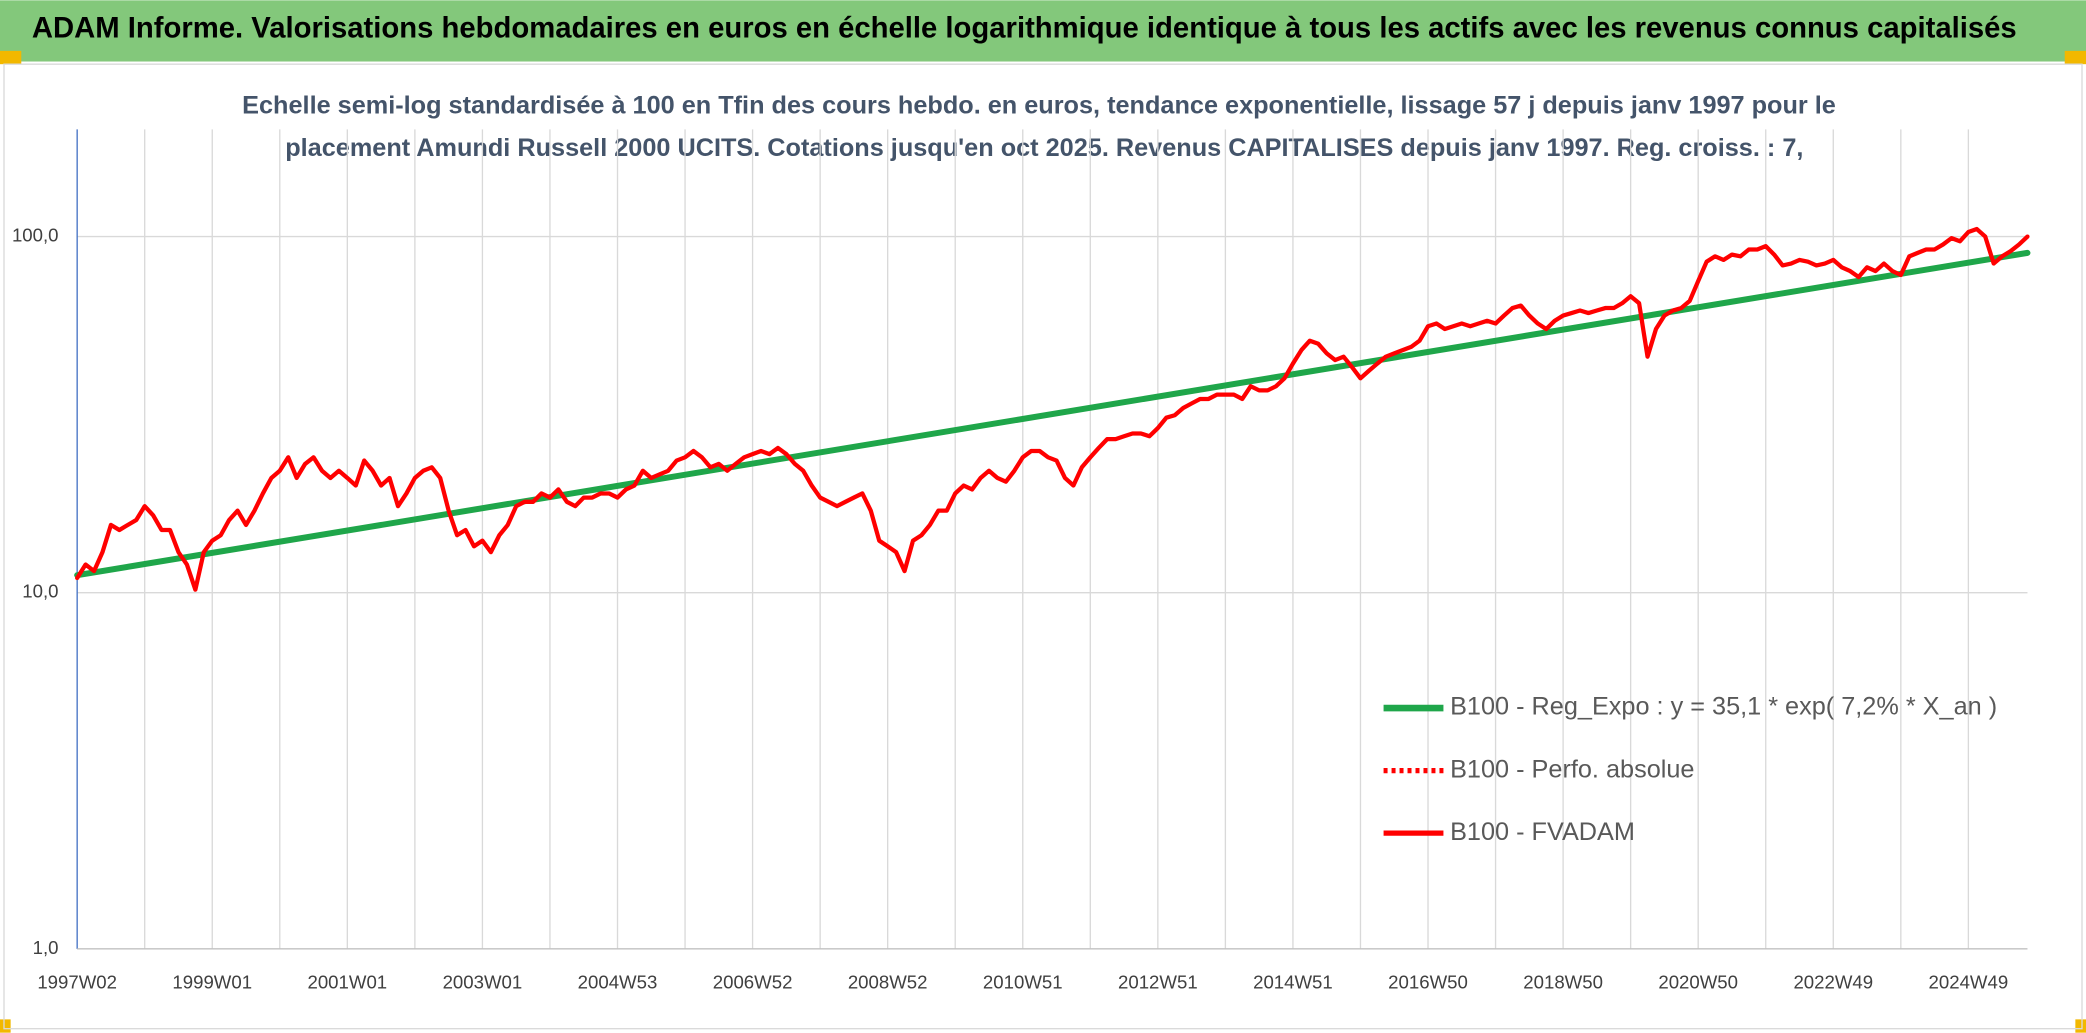 This screenshot has width=2086, height=1033. What do you see at coordinates (1698, 981) in the screenshot?
I see `x-tick-label: 2020W50` at bounding box center [1698, 981].